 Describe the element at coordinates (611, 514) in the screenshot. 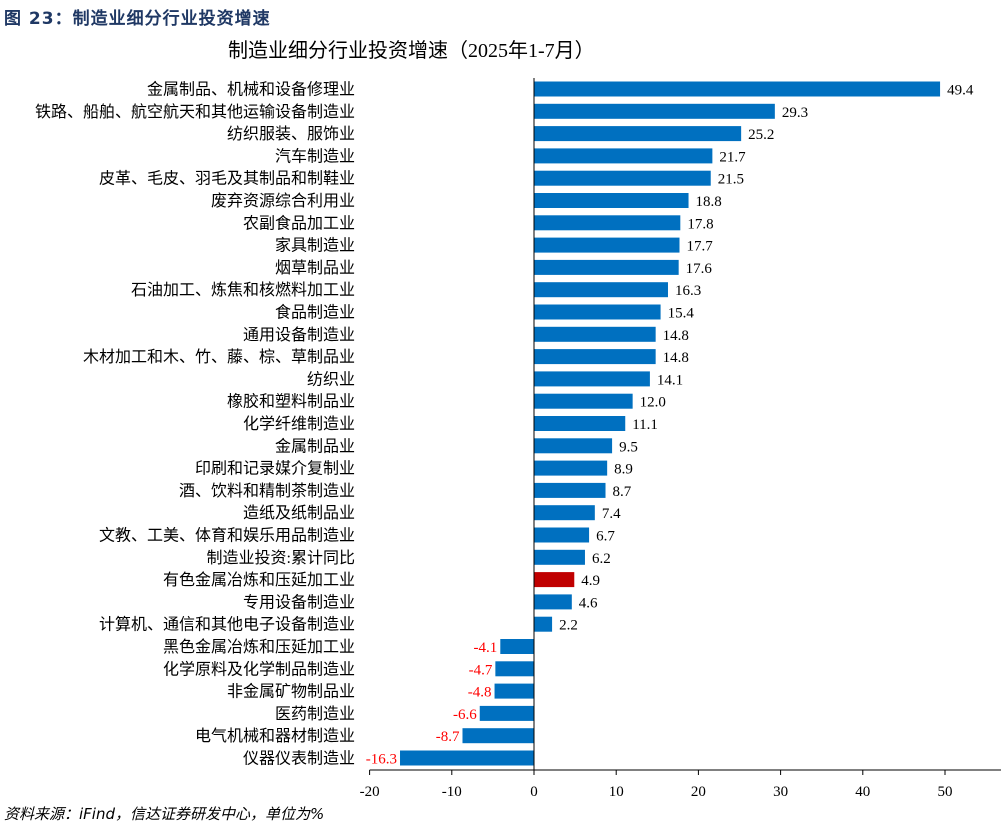

I see `data-label: 7.4` at that location.